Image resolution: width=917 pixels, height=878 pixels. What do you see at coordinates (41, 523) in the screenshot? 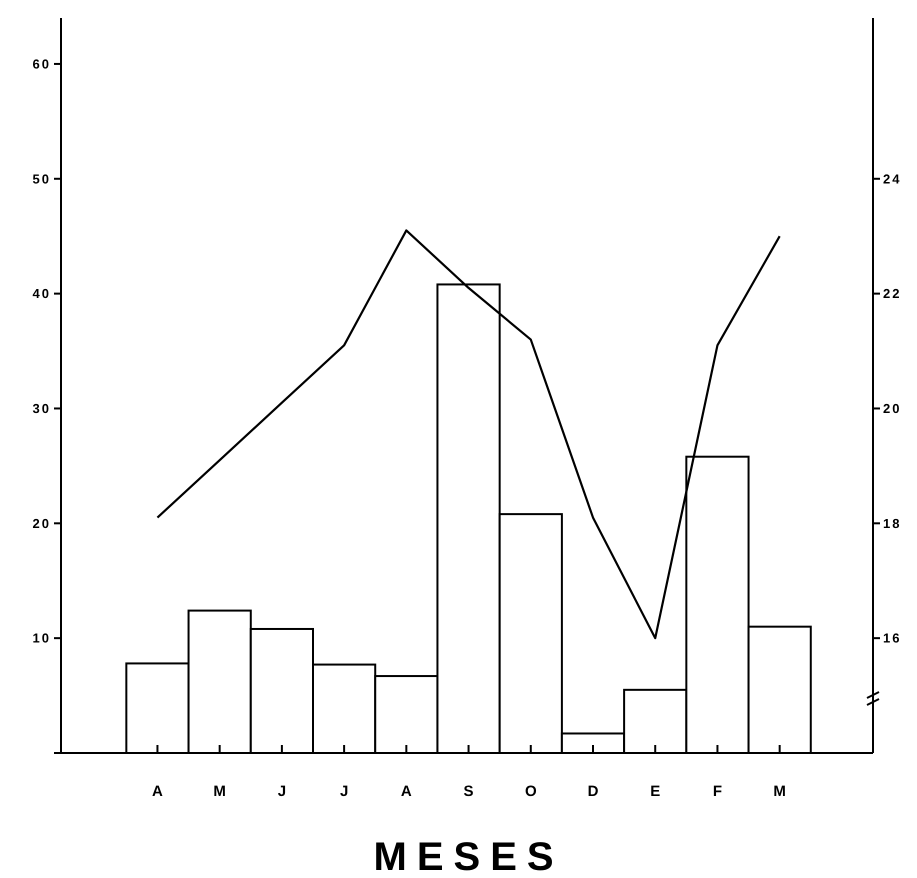
I see `y-tick-label: 20` at bounding box center [41, 523].